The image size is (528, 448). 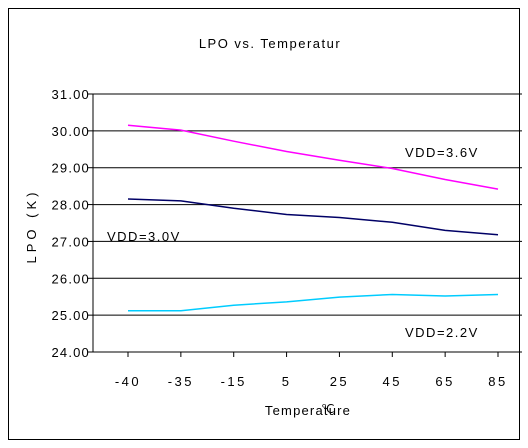 I want to click on series-label: VDD=2.2V, so click(x=442, y=332).